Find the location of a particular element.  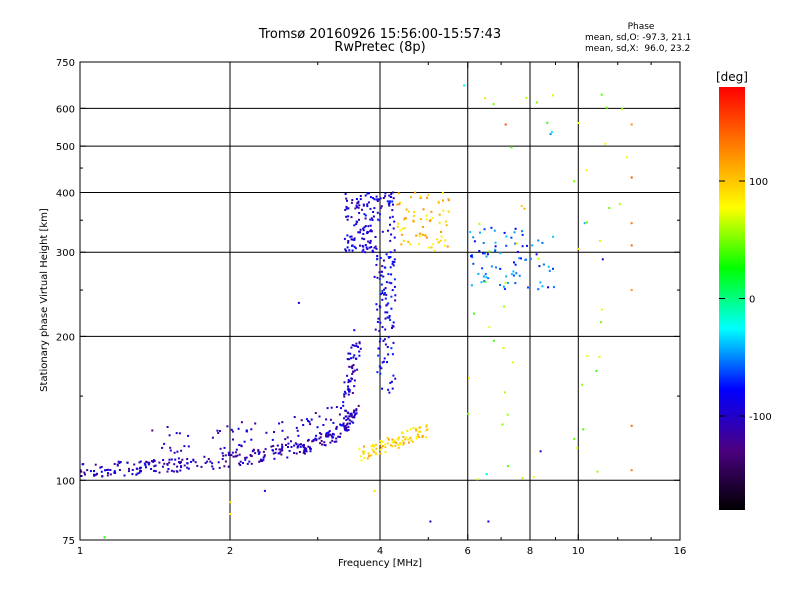

x-tick-labels: 1 2 4 6 8 10 16 is located at coordinates (382, 551).